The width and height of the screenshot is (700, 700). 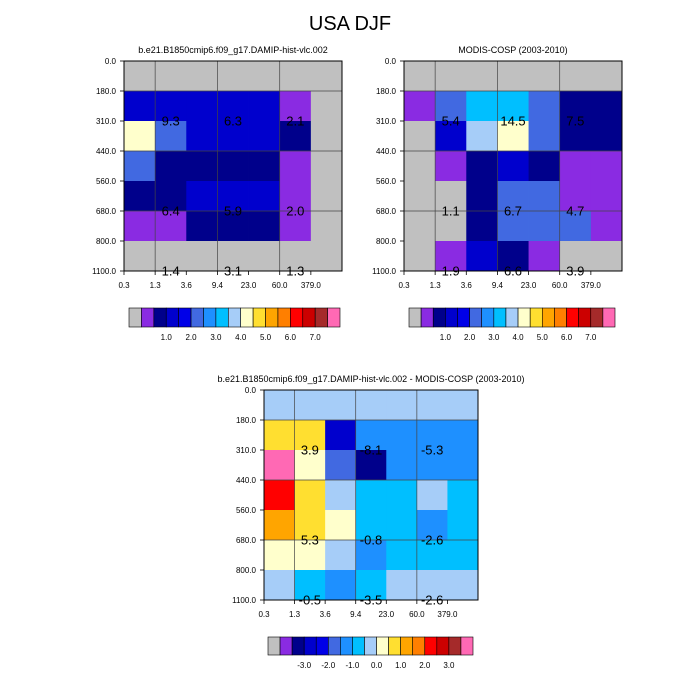 What do you see at coordinates (246, 480) in the screenshot?
I see `y-tick-label: 440.0` at bounding box center [246, 480].